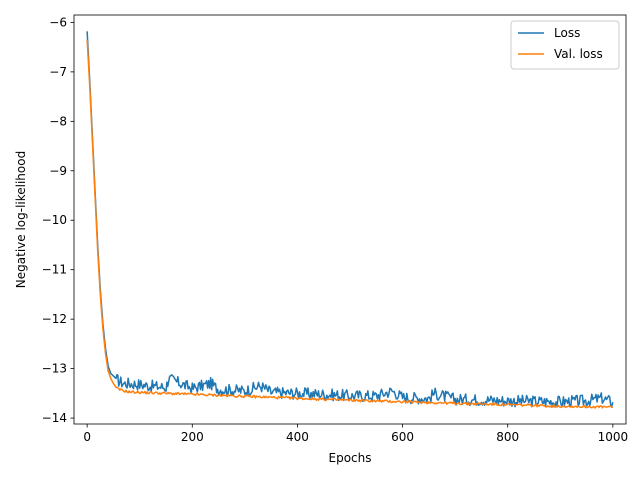  What do you see at coordinates (58, 121) in the screenshot?
I see `y-tick-label: −8` at bounding box center [58, 121].